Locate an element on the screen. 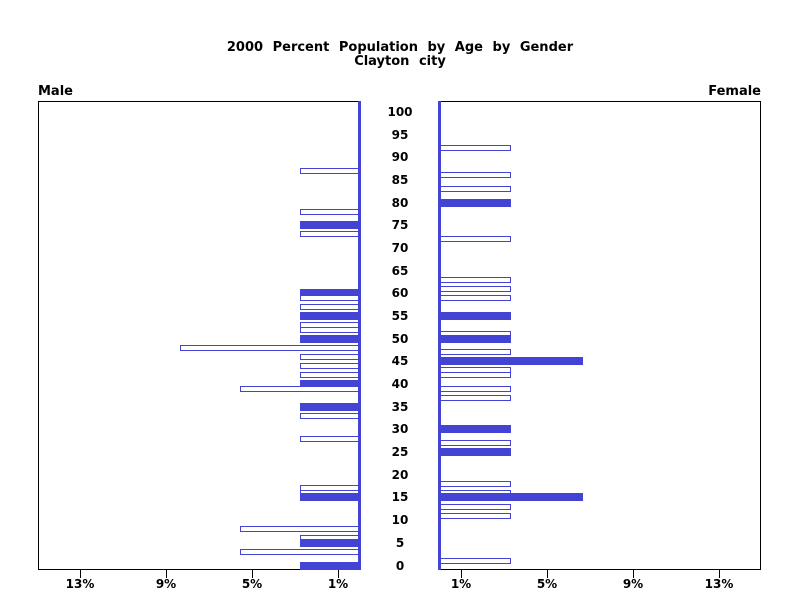 The height and width of the screenshot is (600, 800). age-tick-label-95: 95 is located at coordinates (400, 134).